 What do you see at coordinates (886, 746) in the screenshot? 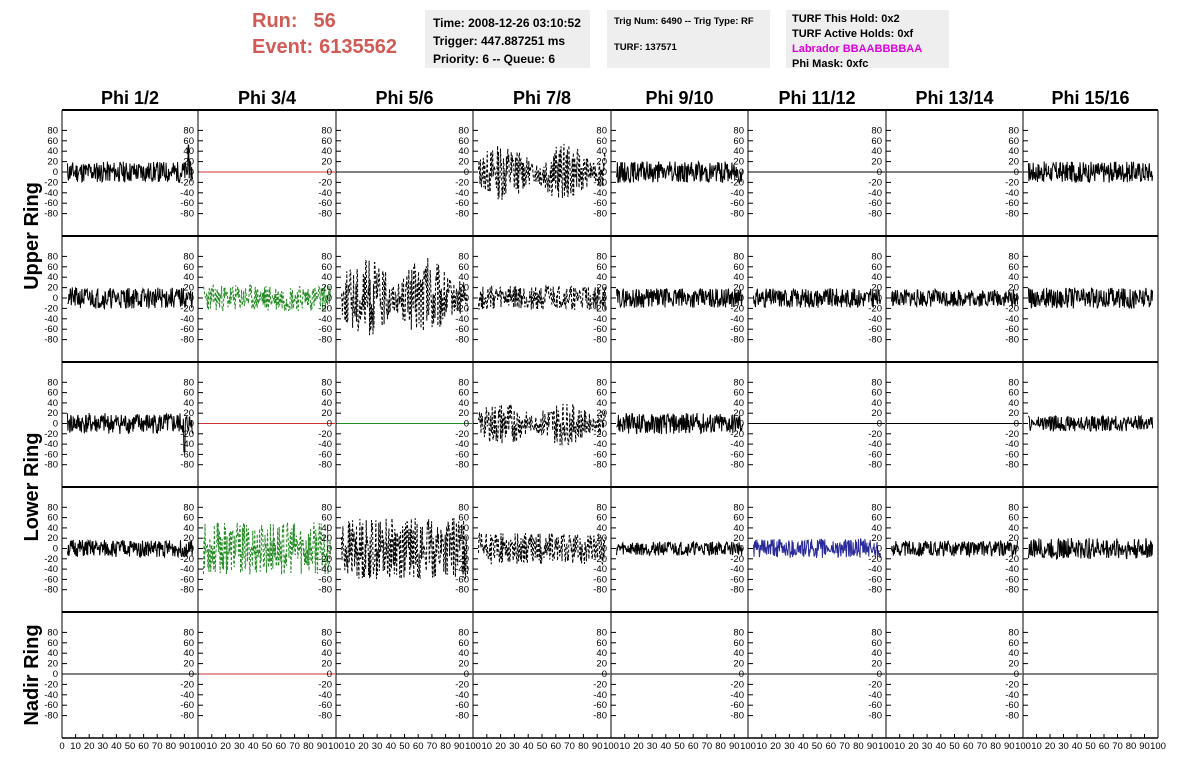
I see `x-tick-label: 100` at bounding box center [886, 746].